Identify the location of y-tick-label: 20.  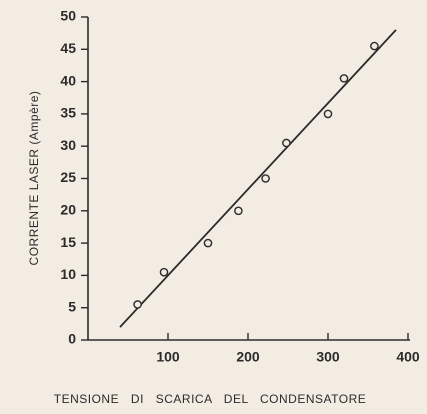
(68, 210).